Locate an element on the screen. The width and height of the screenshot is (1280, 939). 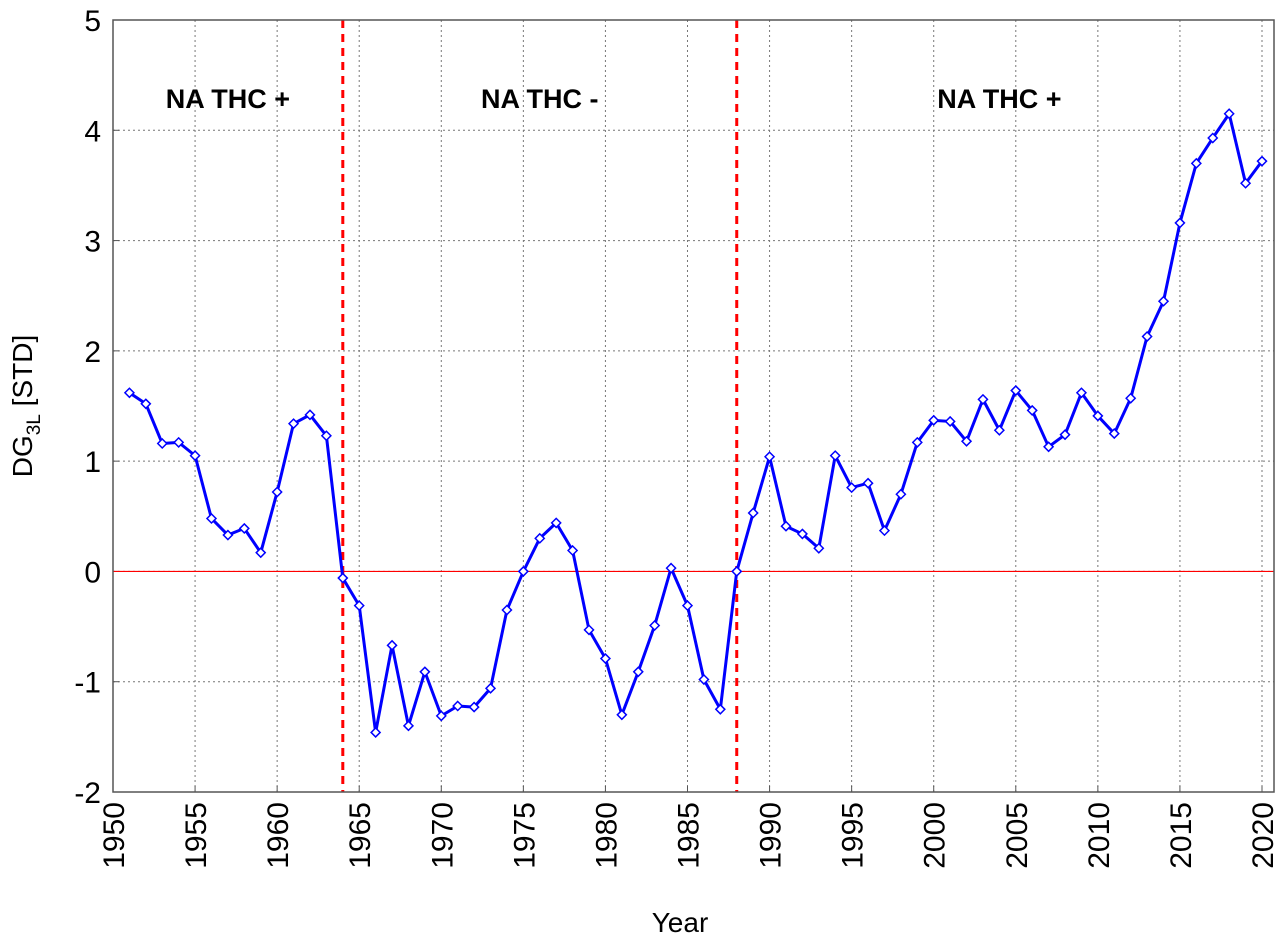
y-tick-label: 0 is located at coordinates (92, 572).